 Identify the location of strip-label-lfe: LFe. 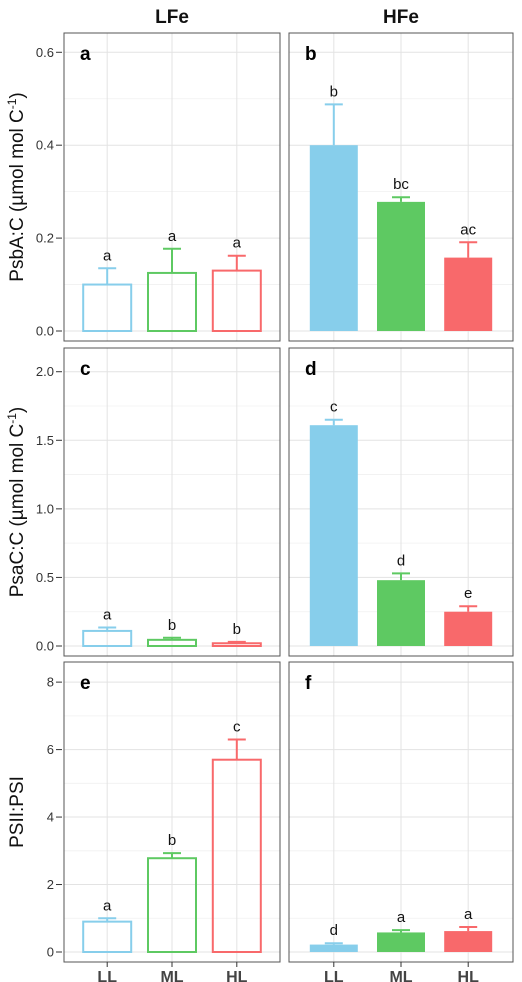
(172, 17).